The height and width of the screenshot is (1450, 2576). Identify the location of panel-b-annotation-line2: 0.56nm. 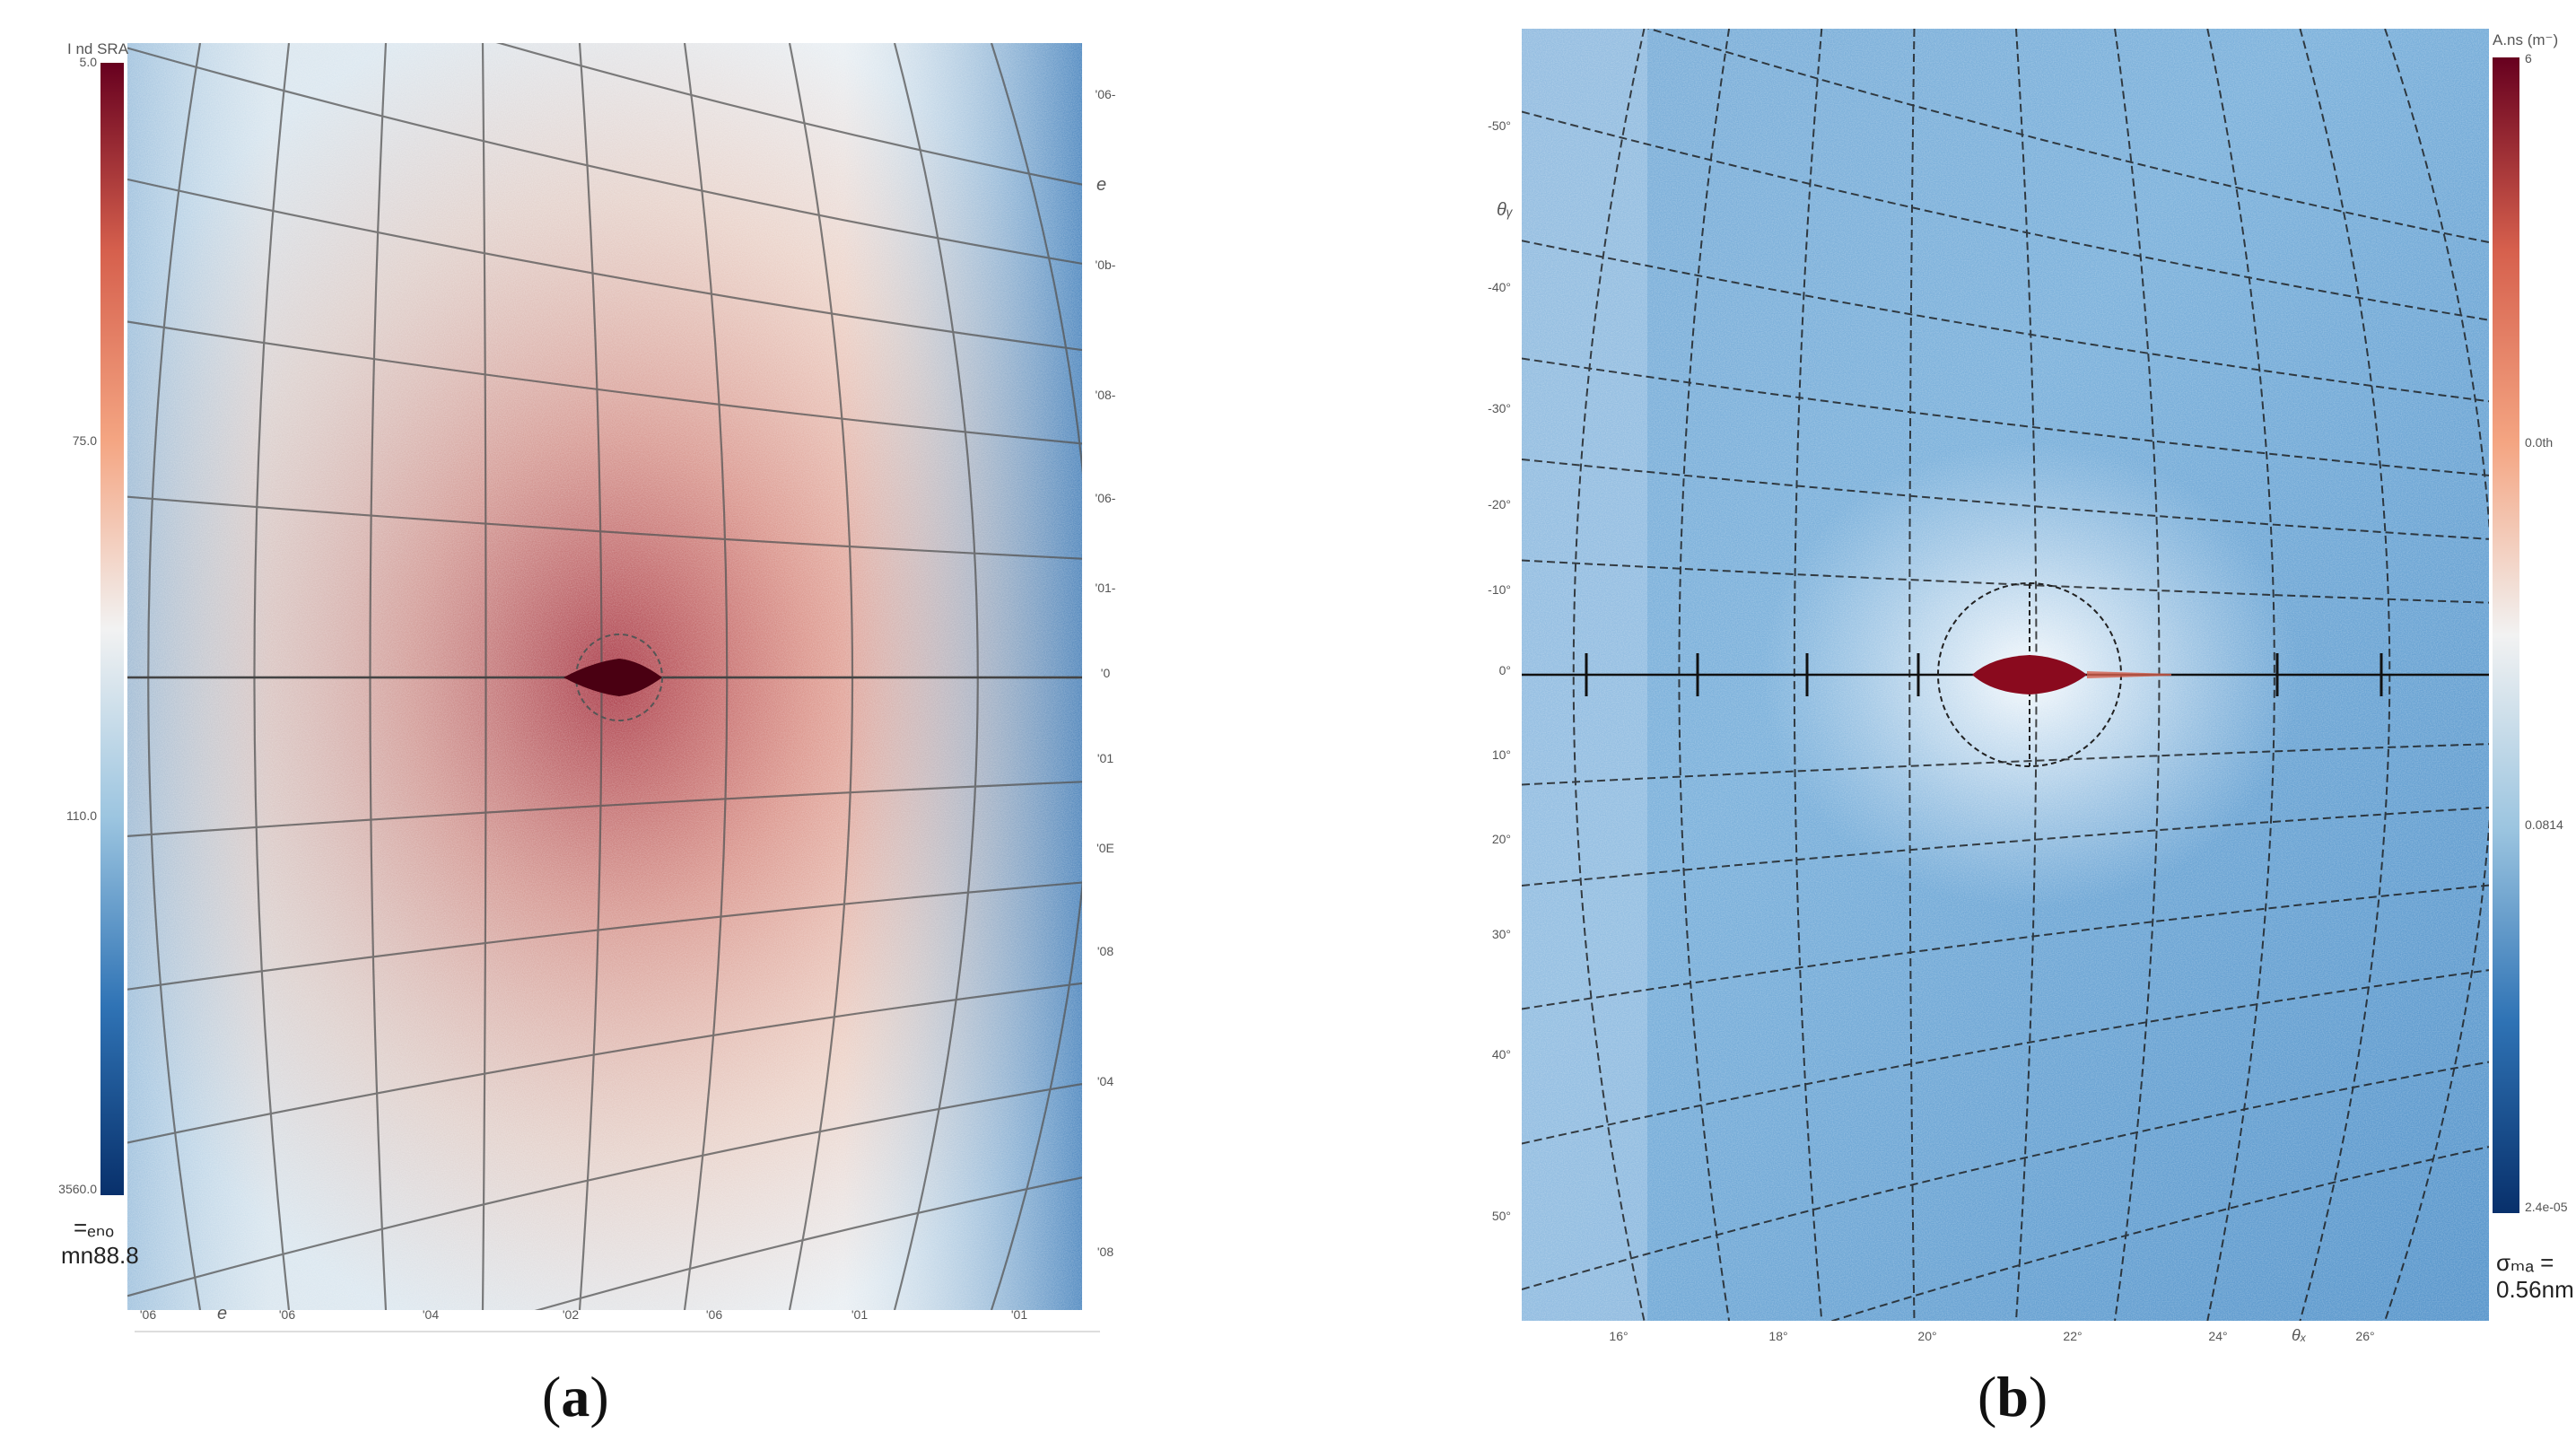
(2535, 1289).